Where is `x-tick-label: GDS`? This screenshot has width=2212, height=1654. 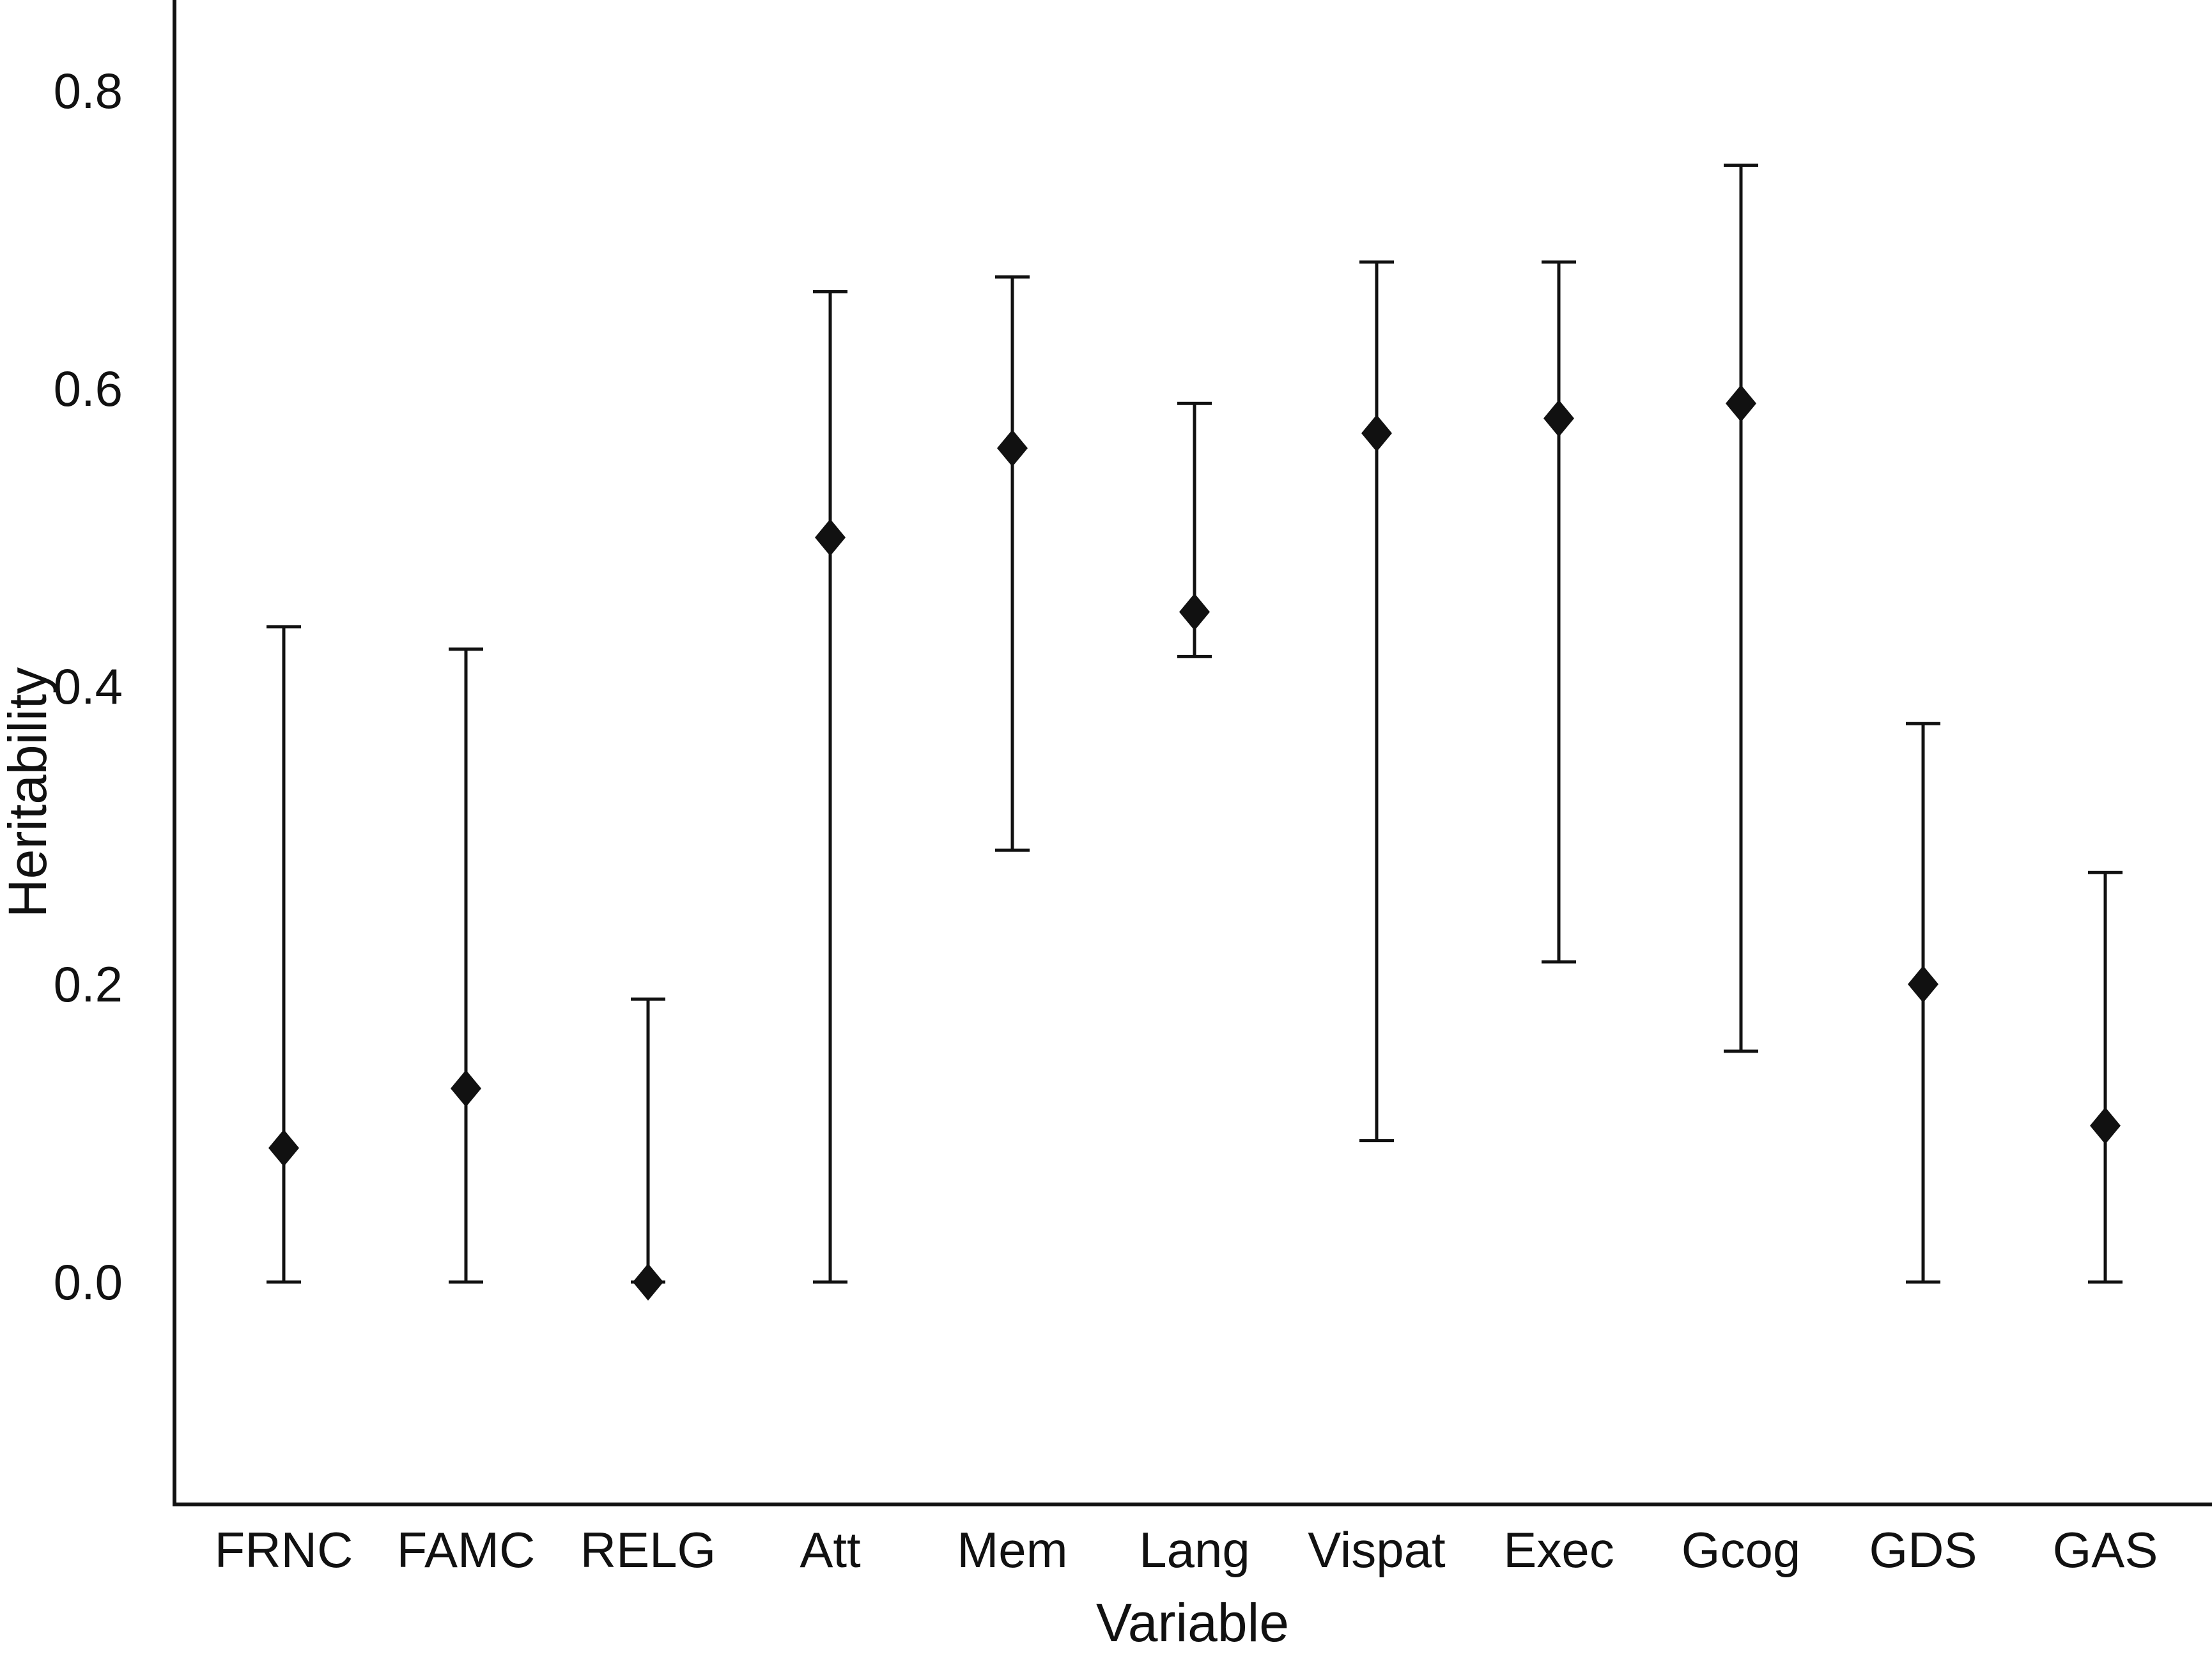 x-tick-label: GDS is located at coordinates (1923, 1550).